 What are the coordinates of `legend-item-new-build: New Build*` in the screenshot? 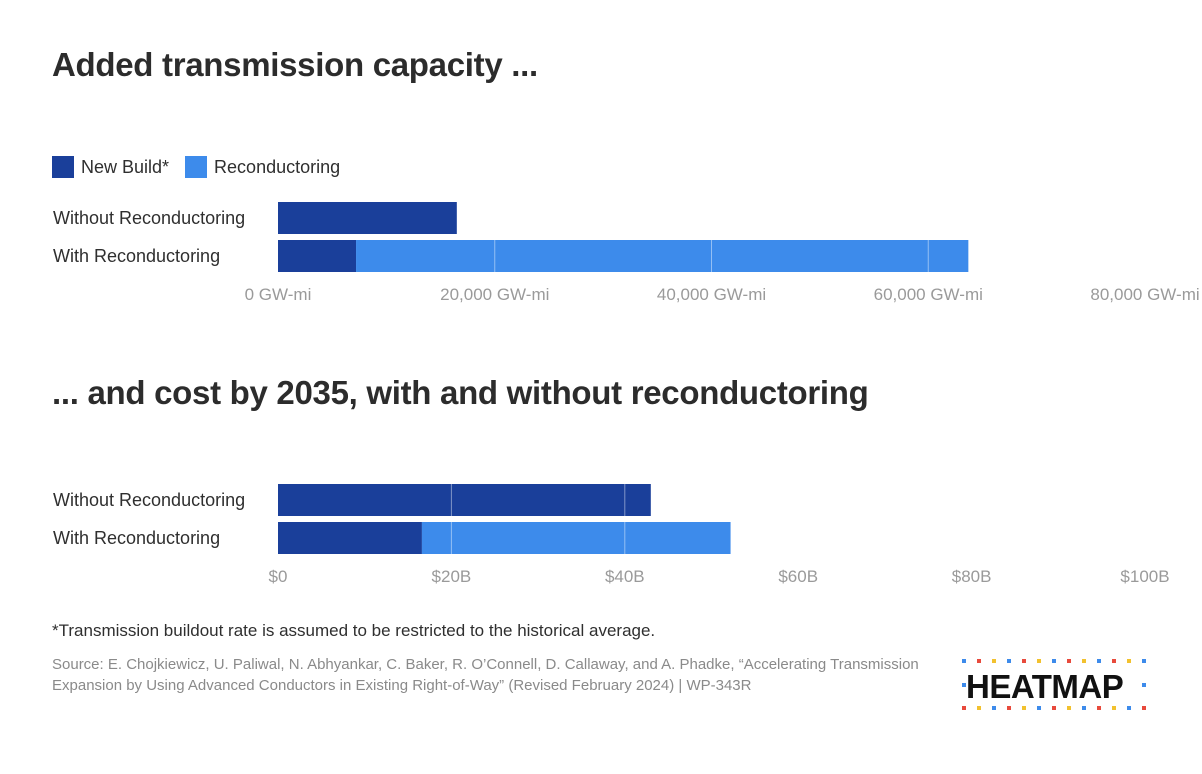 It's located at (110, 167).